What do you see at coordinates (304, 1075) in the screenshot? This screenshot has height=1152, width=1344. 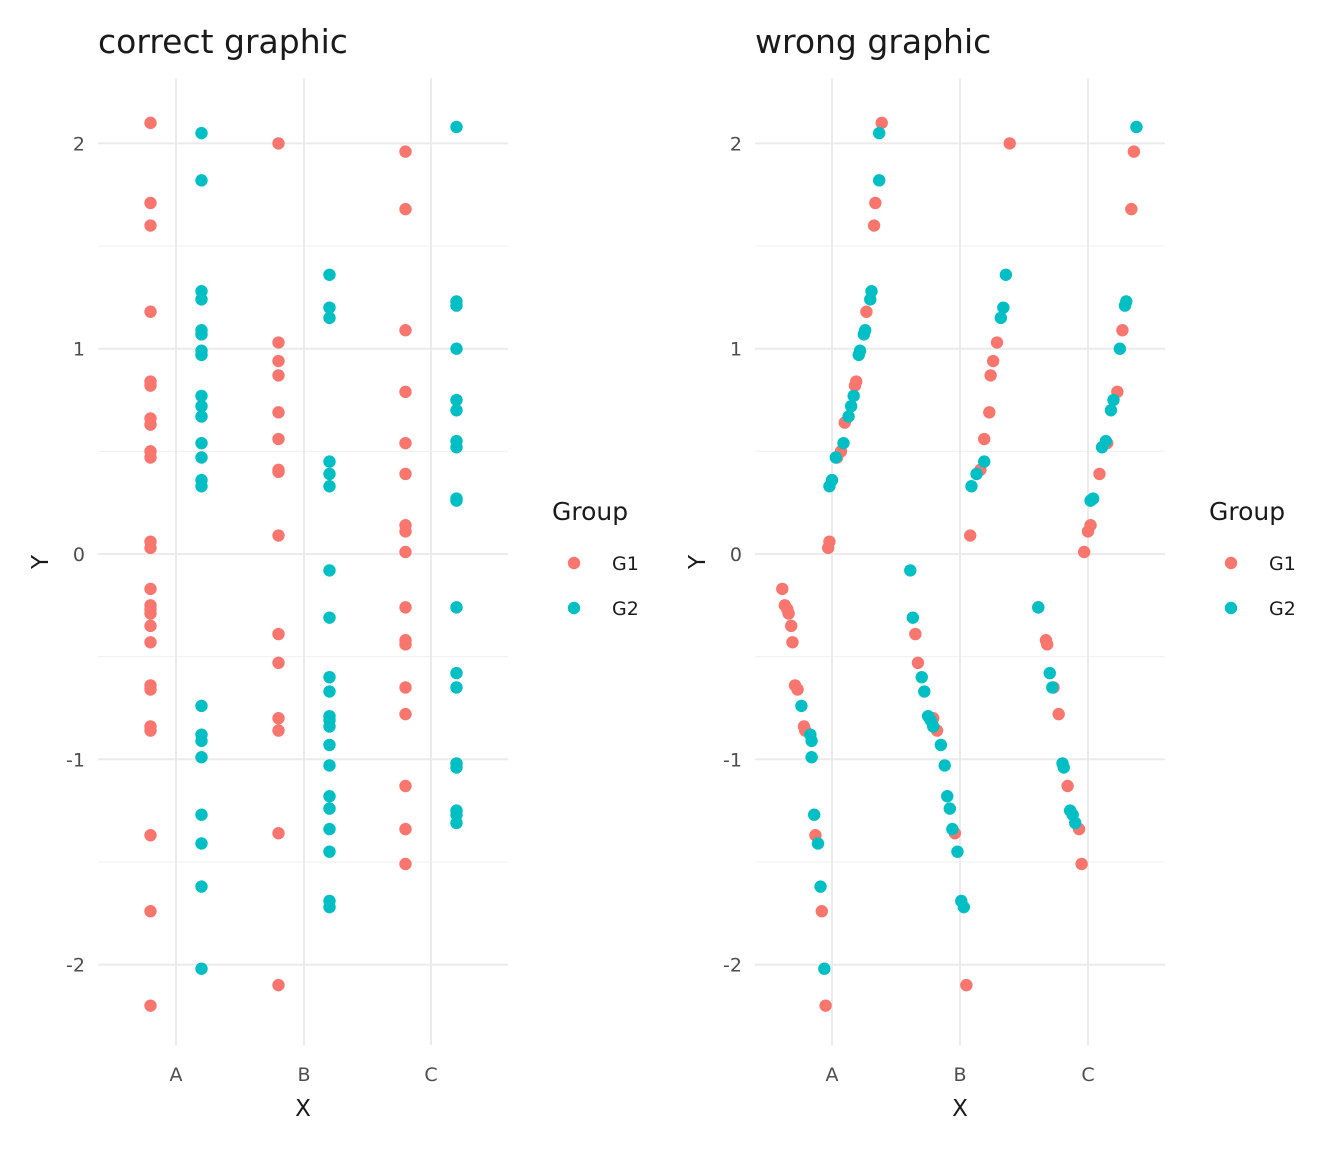 I see `x-axis-ticks: A B C` at bounding box center [304, 1075].